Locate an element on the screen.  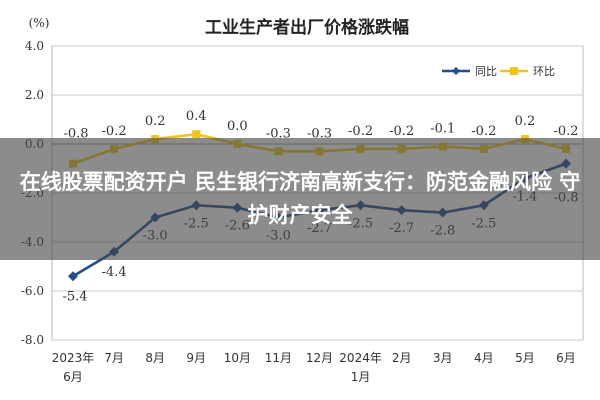
x-tick-label-line: 3月 is located at coordinates (443, 358).